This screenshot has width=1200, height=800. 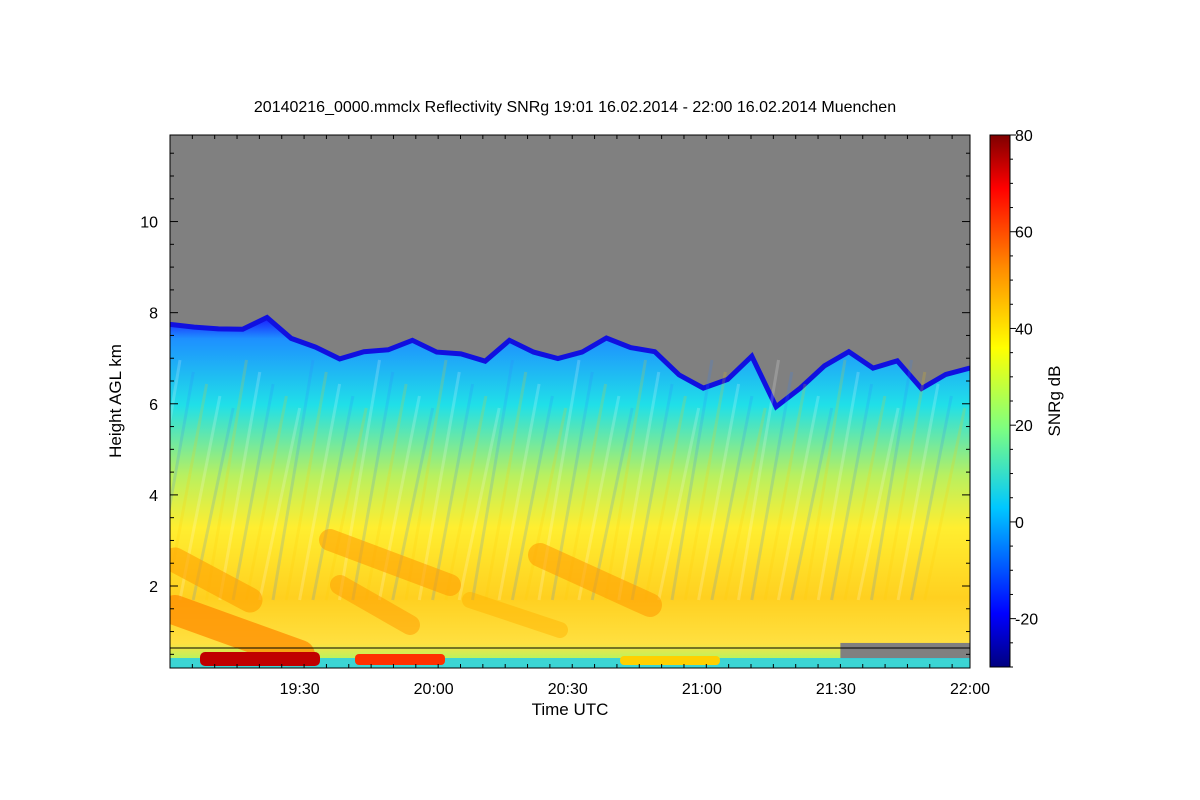 What do you see at coordinates (149, 223) in the screenshot?
I see `y-tick-label: 10` at bounding box center [149, 223].